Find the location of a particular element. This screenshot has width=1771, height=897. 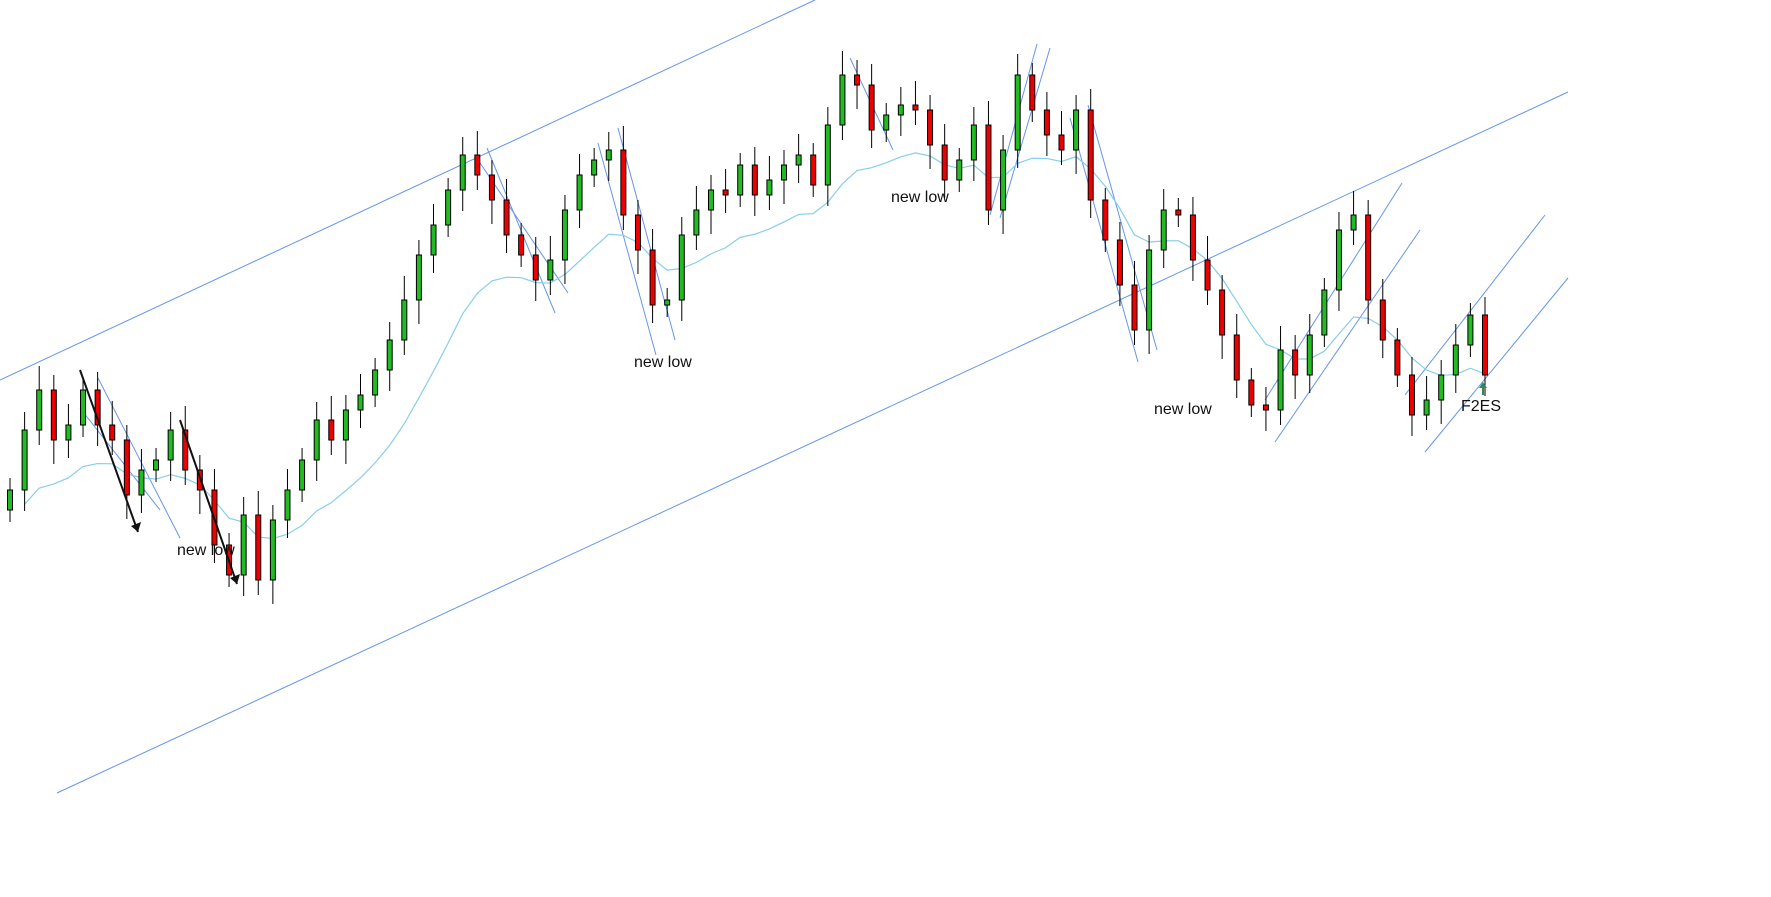

arrow-line is located at coordinates (208, 502).